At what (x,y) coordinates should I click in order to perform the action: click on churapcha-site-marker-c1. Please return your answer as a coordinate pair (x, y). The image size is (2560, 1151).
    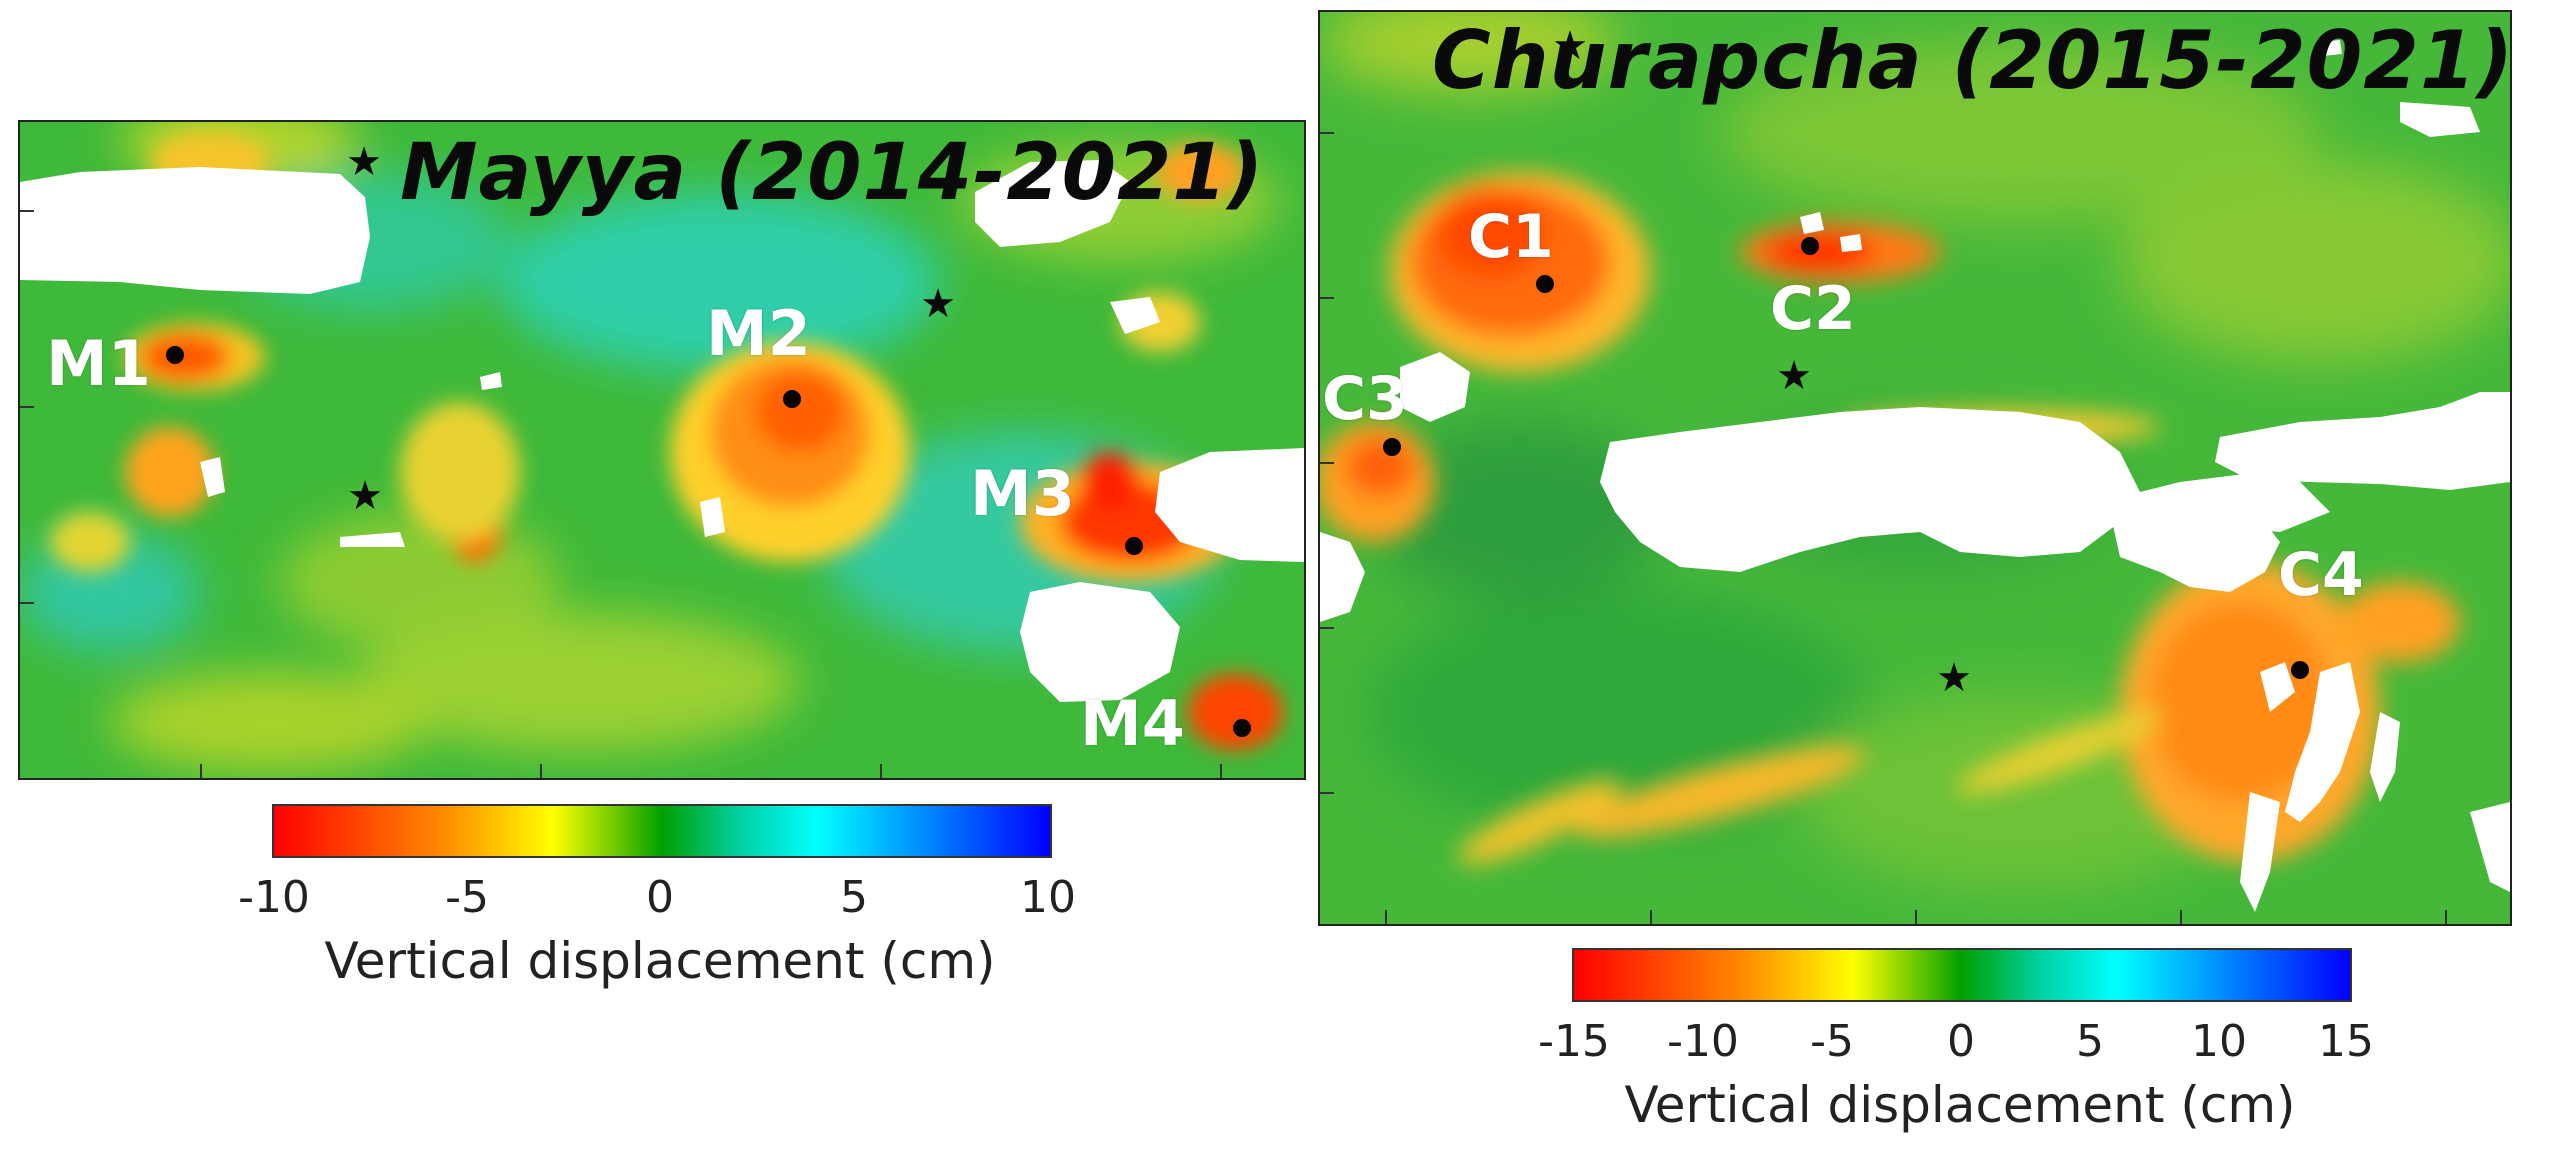
    Looking at the image, I should click on (1545, 284).